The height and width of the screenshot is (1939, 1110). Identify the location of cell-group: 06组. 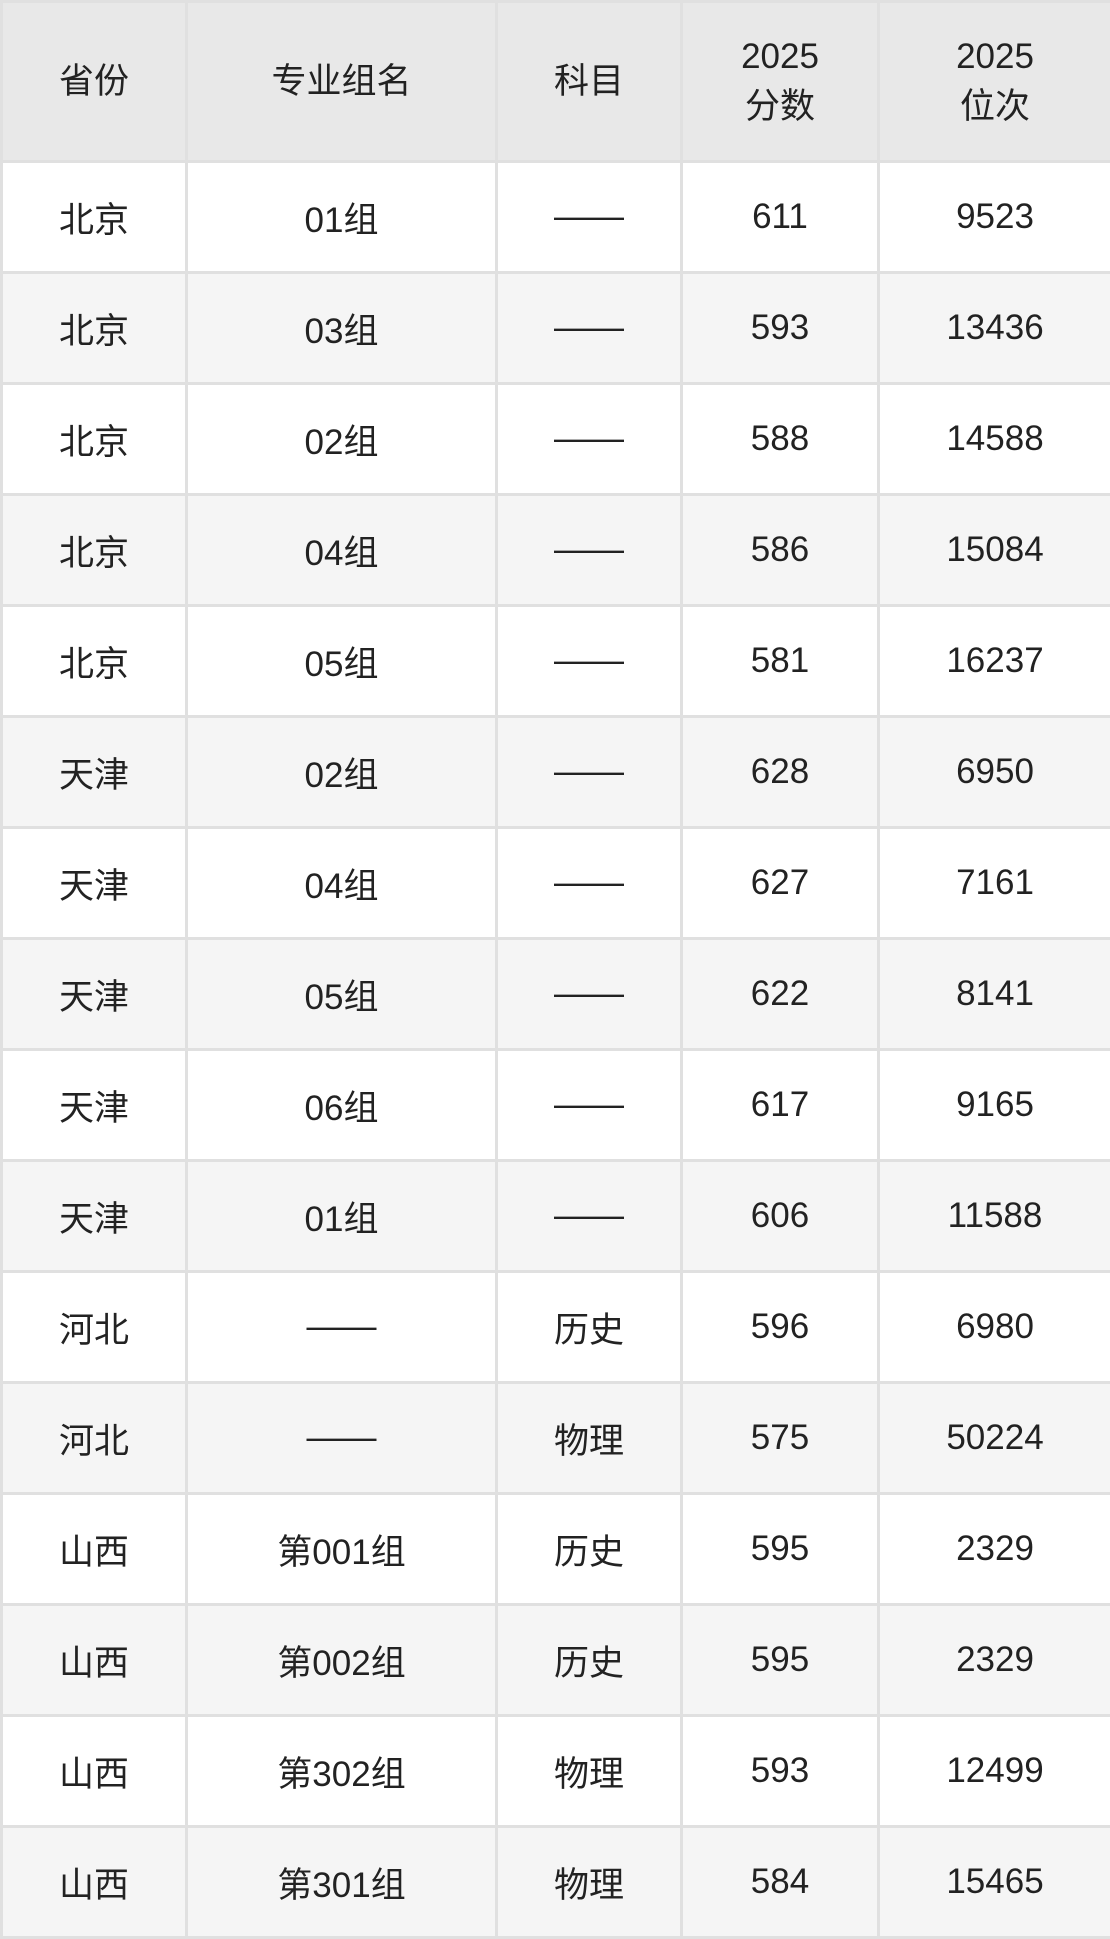
(342, 1105).